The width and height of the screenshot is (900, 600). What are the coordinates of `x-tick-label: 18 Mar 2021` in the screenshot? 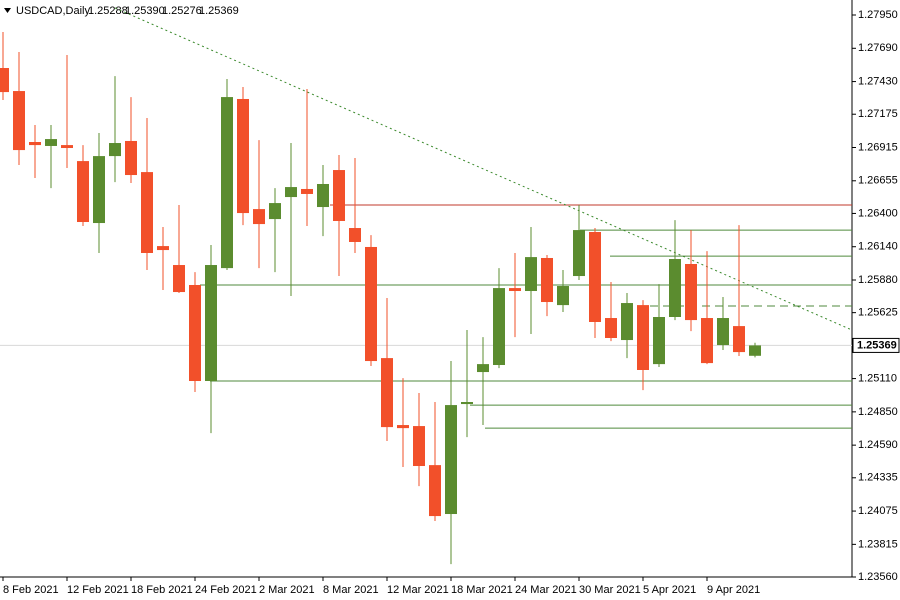 It's located at (482, 590).